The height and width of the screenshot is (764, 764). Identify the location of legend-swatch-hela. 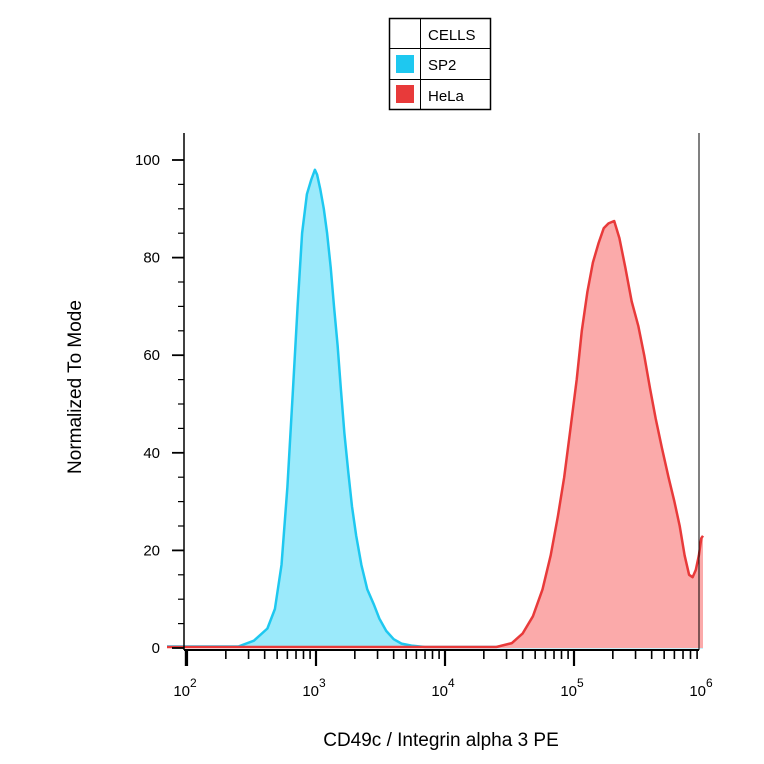
(405, 94).